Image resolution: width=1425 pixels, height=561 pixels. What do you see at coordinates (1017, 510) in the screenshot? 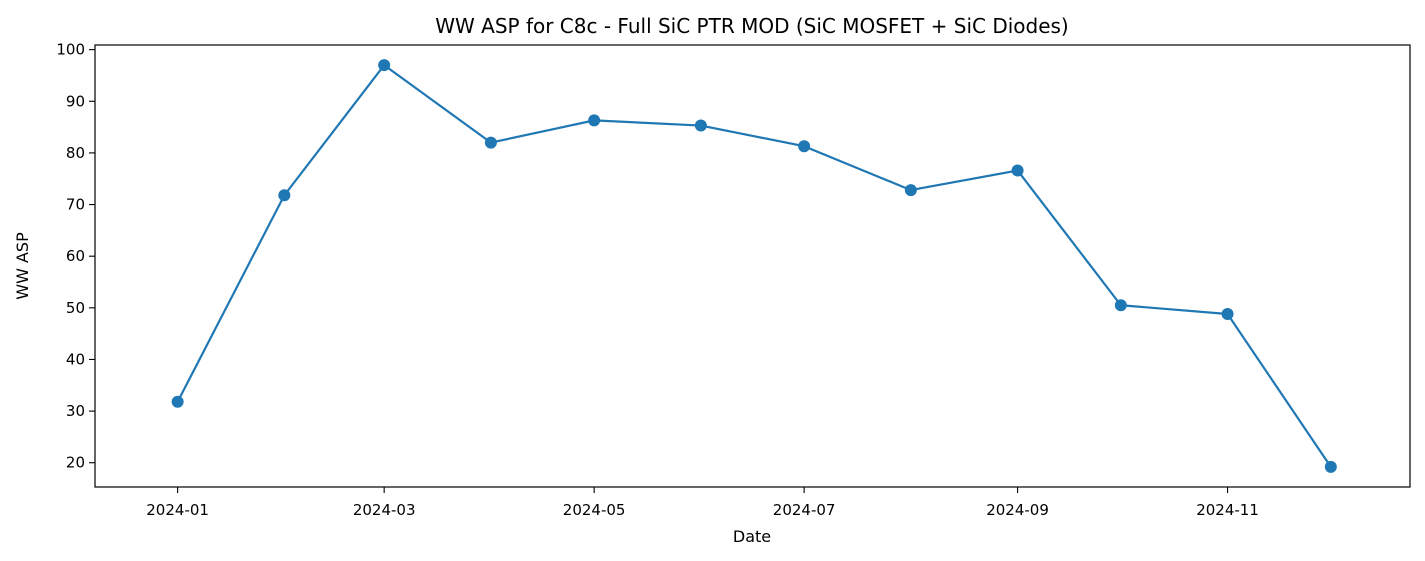
I see `x-tick-label: 2024-09` at bounding box center [1017, 510].